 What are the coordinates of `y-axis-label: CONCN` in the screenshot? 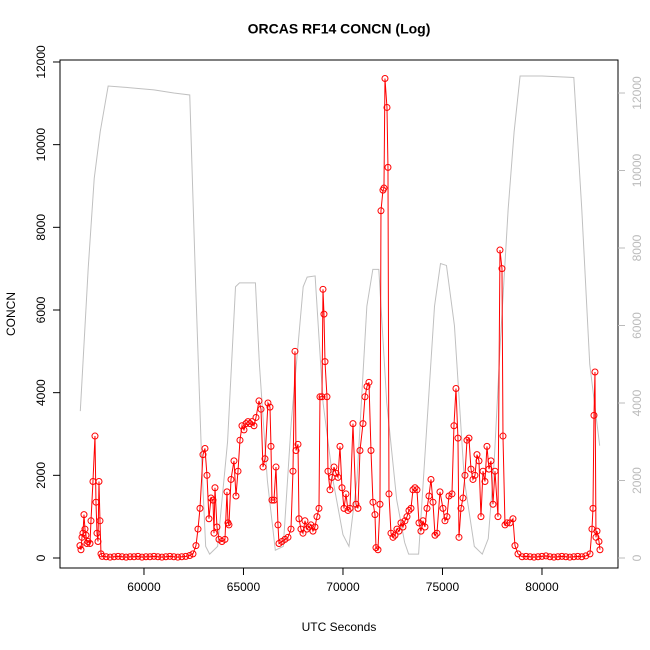 It's located at (11, 314).